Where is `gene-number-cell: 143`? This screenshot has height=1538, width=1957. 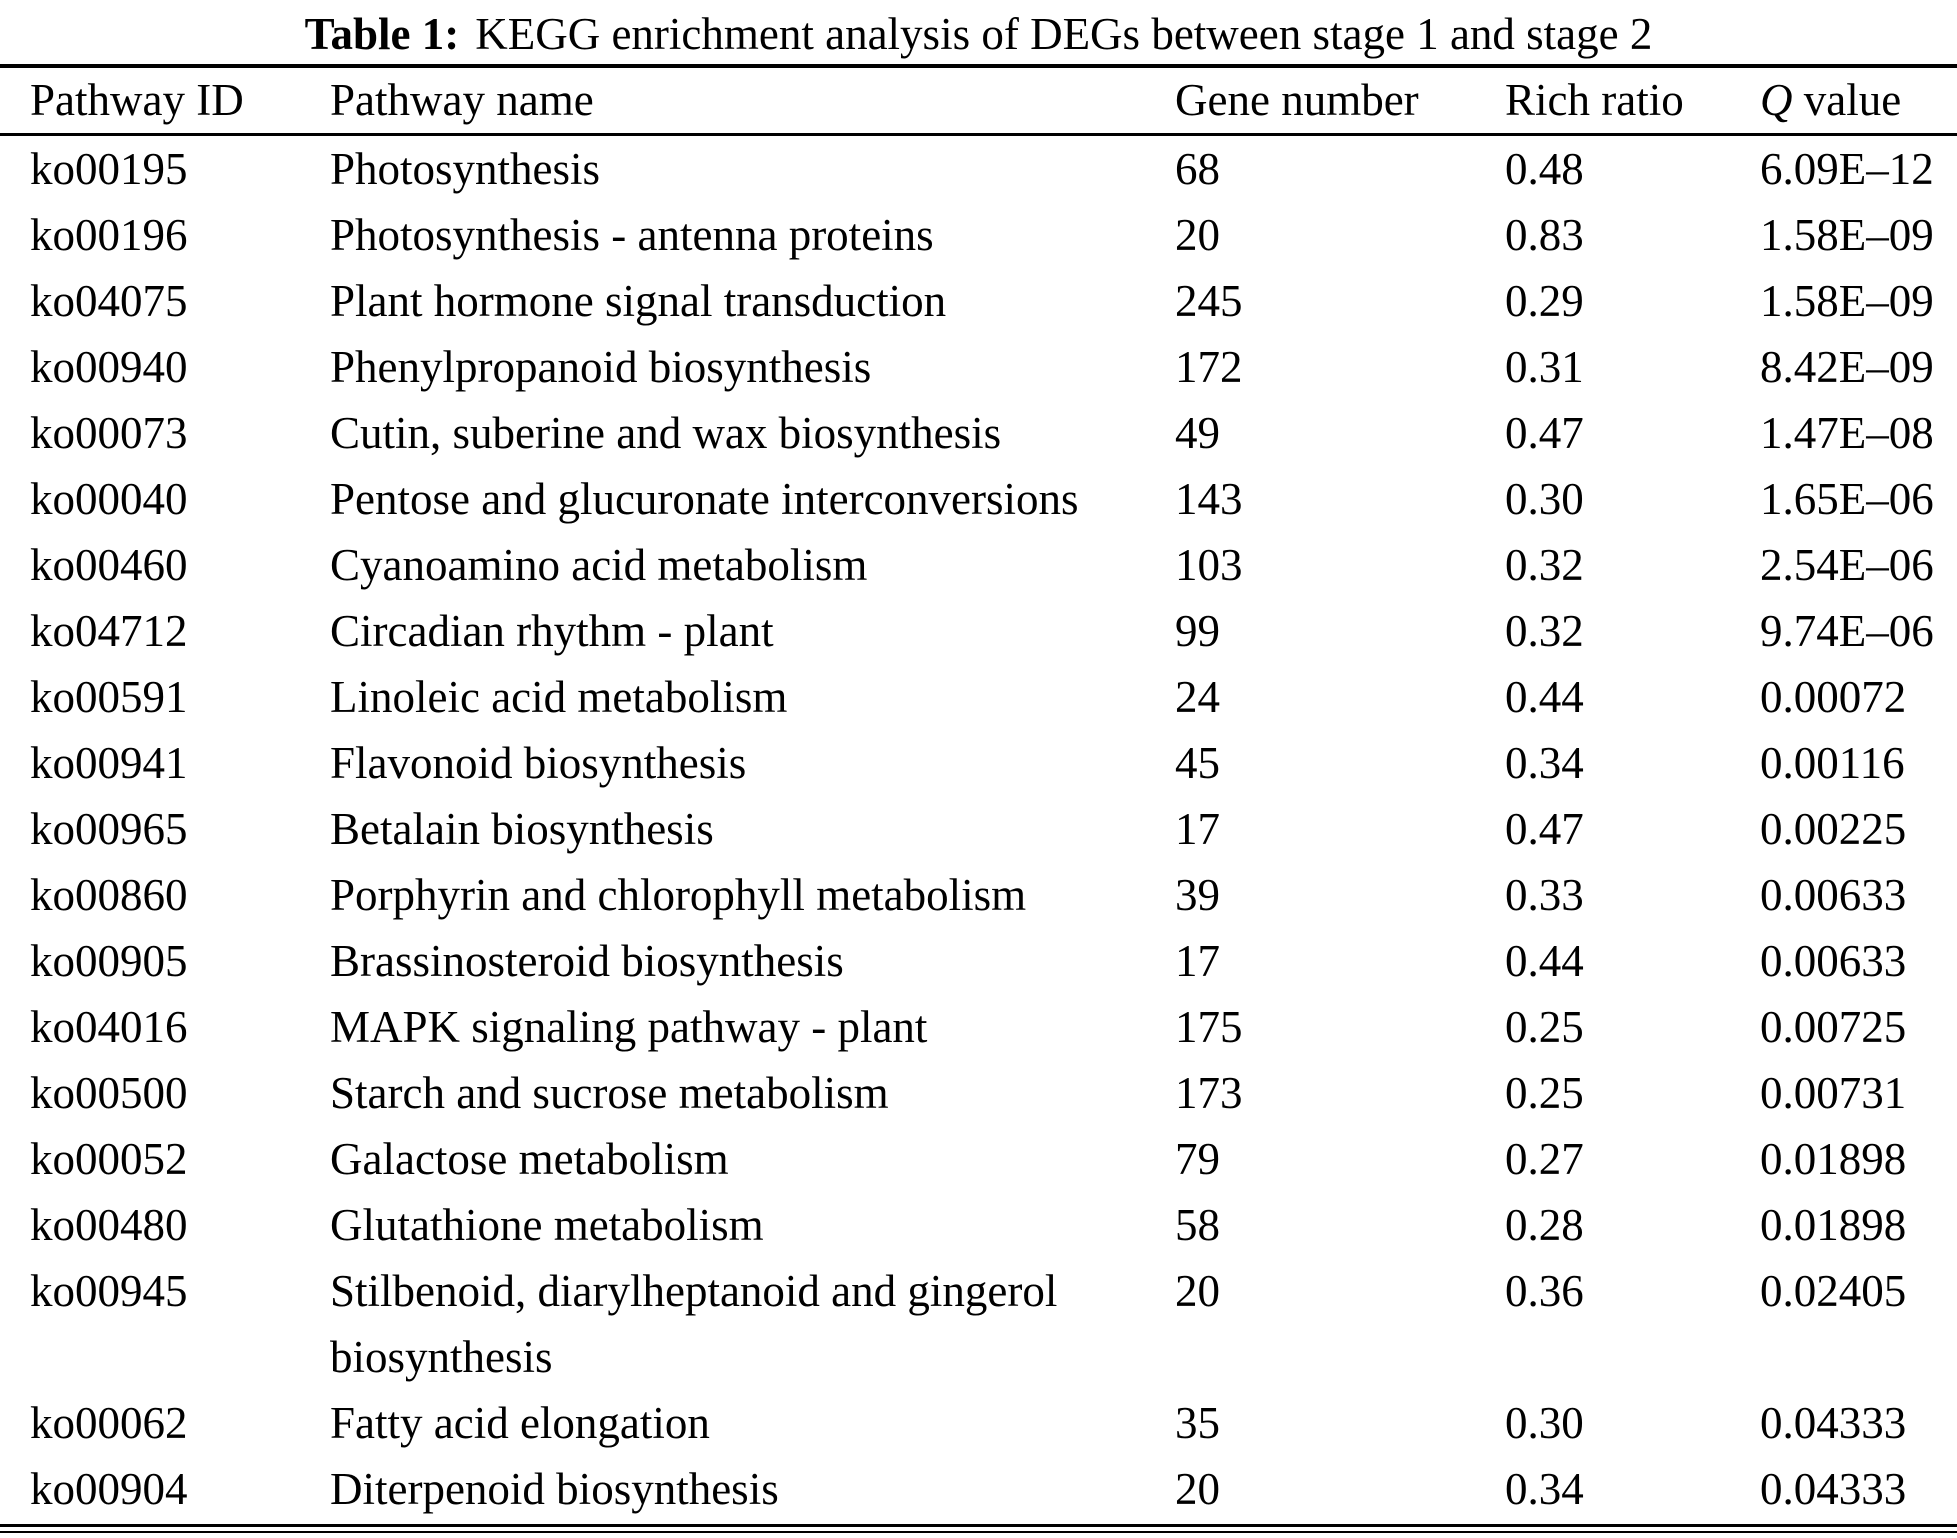 gene-number-cell: 143 is located at coordinates (1209, 498).